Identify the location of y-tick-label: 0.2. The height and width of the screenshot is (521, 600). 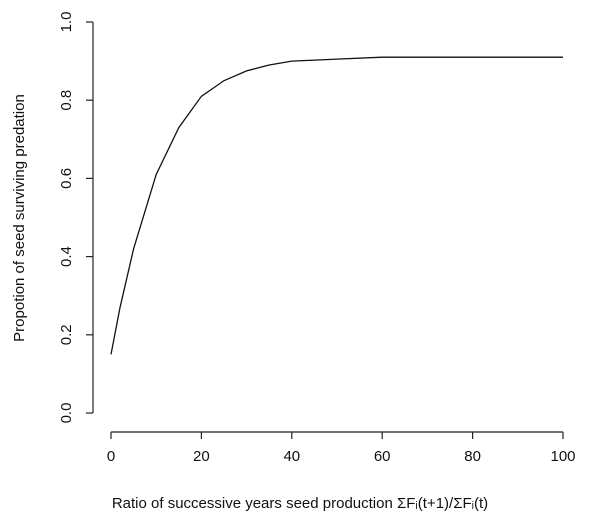
(66, 334).